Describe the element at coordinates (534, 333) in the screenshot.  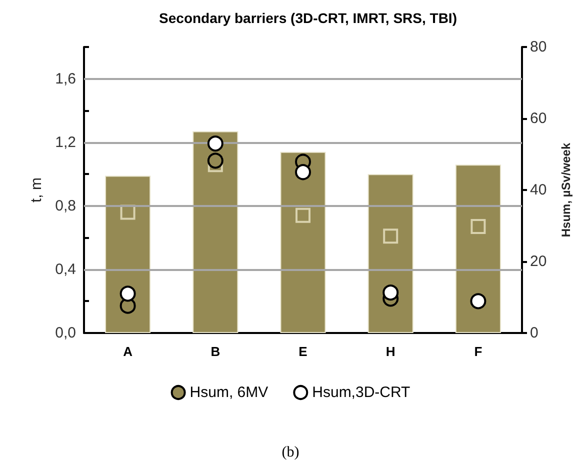
I see `y2-tick-label: 0` at that location.